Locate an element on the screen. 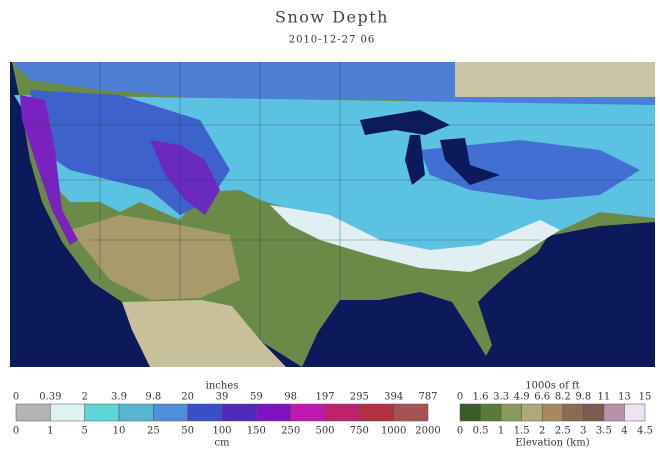 The height and width of the screenshot is (458, 660). legend-label-top: 13 is located at coordinates (624, 397).